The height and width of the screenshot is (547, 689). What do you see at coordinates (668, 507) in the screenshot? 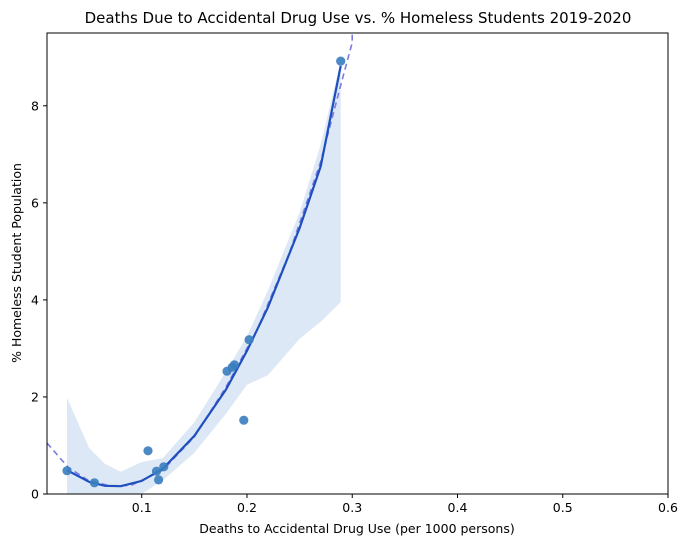
I see `x-tick-label: 0.6` at bounding box center [668, 507].